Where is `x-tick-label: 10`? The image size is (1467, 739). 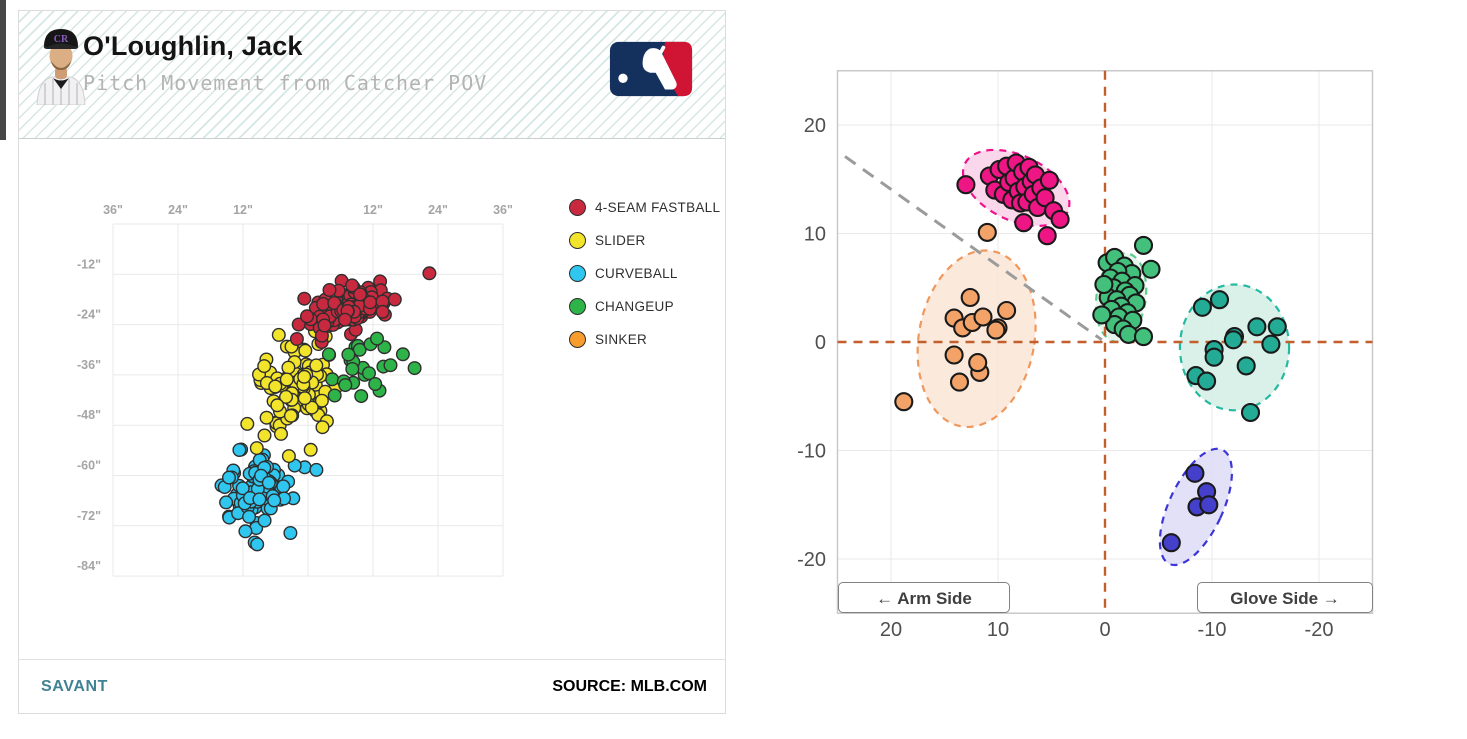 x-tick-label: 10 is located at coordinates (998, 630).